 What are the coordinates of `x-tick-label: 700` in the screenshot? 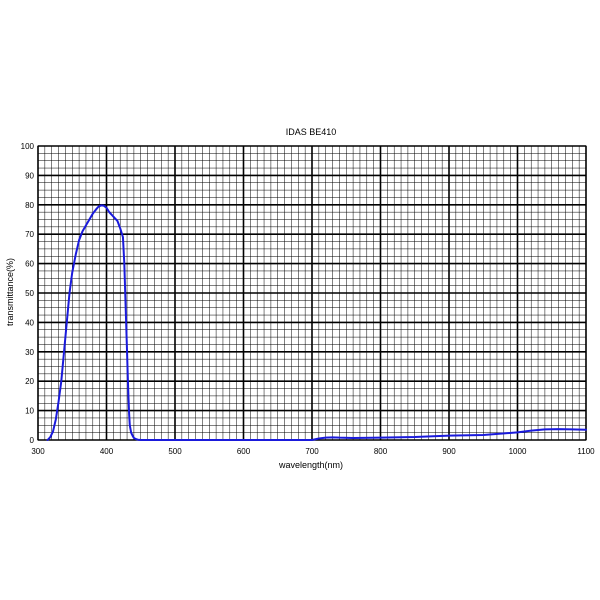 It's located at (312, 451).